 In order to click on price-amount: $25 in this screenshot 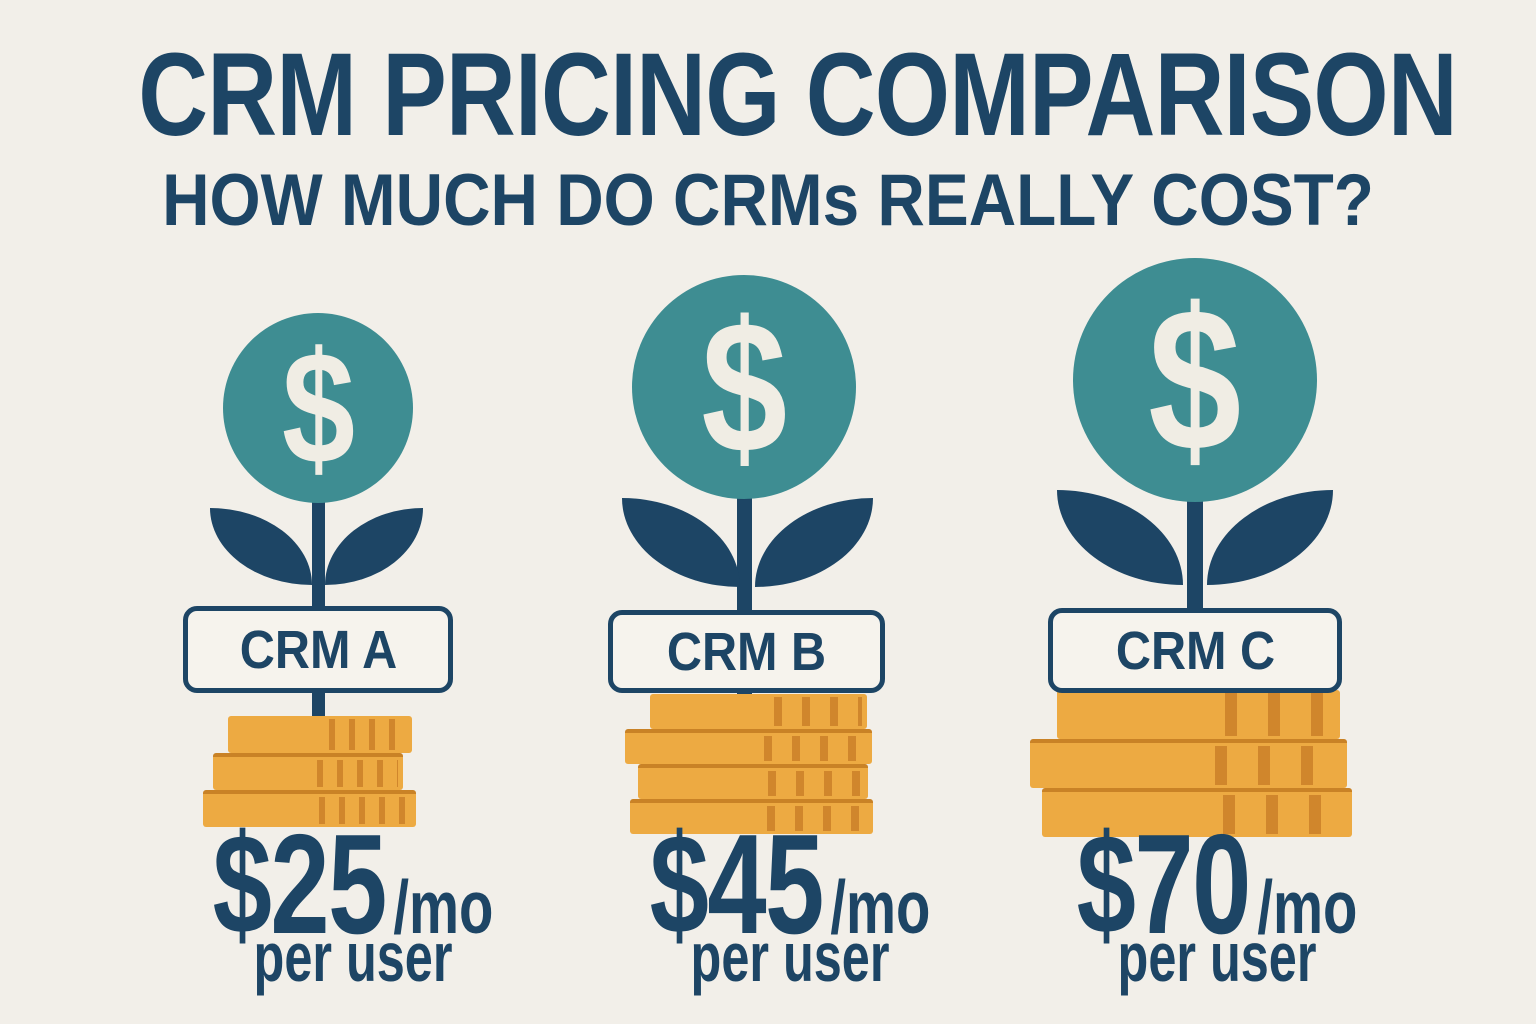, I will do `click(300, 884)`.